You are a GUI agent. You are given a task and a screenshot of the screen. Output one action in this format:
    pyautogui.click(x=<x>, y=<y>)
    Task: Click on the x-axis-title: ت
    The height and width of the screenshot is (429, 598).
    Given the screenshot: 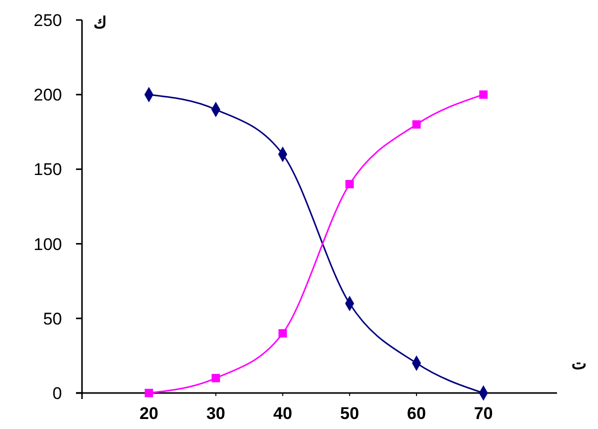 What is the action you would take?
    pyautogui.click(x=579, y=364)
    